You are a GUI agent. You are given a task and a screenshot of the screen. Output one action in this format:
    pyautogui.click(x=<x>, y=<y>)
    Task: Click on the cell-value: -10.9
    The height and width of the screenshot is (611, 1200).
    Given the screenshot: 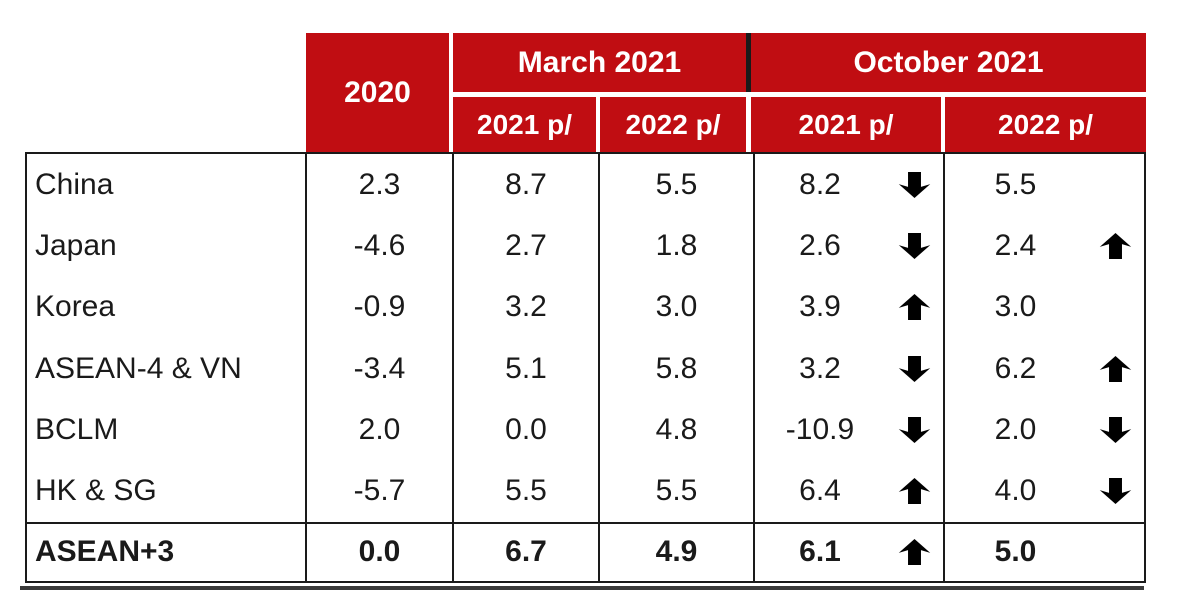 What is the action you would take?
    pyautogui.click(x=820, y=429)
    